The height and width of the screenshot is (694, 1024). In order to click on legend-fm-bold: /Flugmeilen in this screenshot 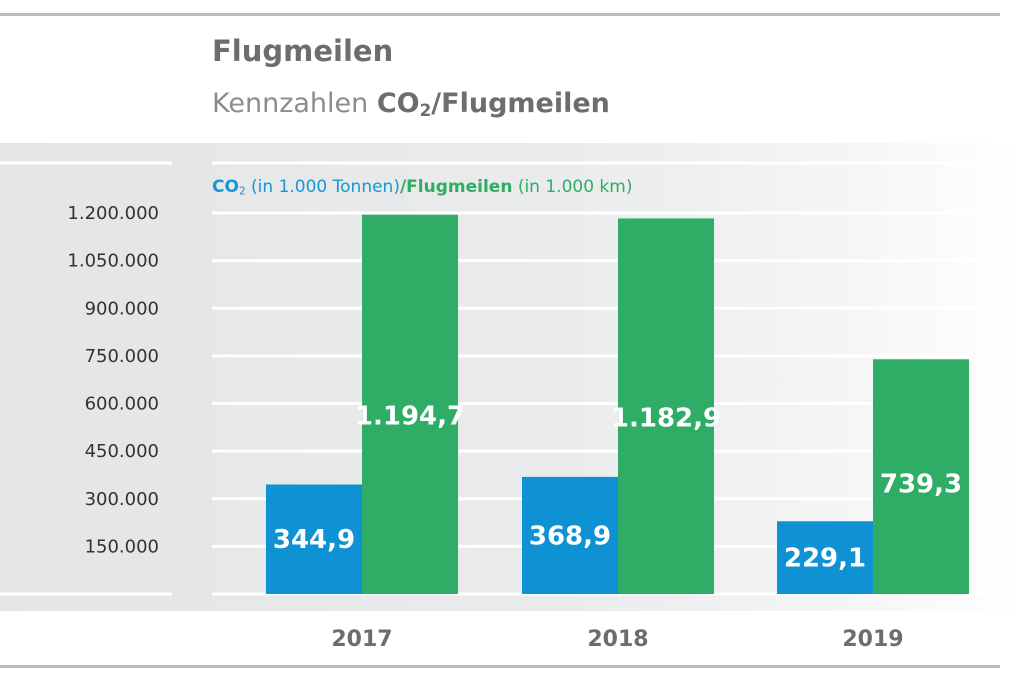, I will do `click(456, 187)`.